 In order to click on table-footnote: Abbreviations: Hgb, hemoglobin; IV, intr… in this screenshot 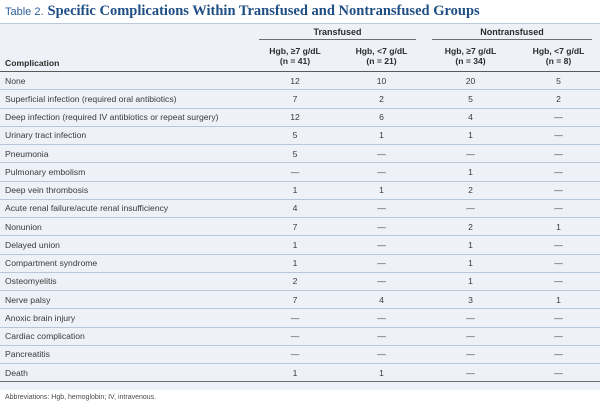, I will do `click(81, 397)`.